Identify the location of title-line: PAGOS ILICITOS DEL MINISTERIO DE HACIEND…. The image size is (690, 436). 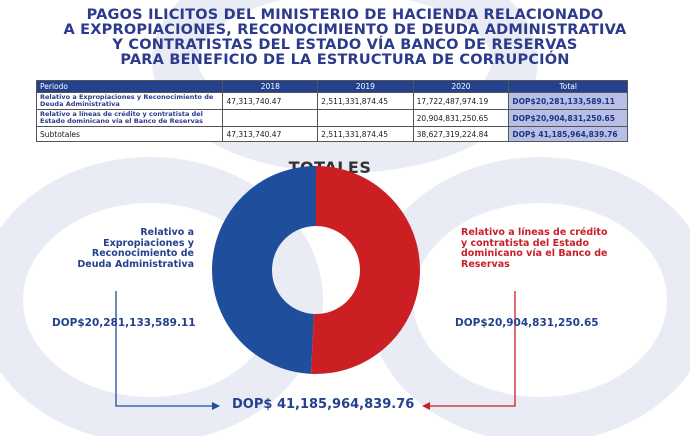
(345, 15).